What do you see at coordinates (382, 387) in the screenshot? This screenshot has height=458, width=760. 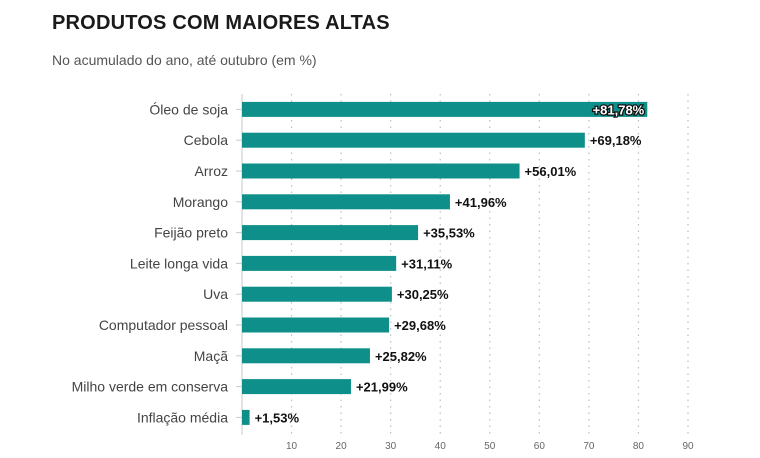 I see `value-label: +21,99%` at bounding box center [382, 387].